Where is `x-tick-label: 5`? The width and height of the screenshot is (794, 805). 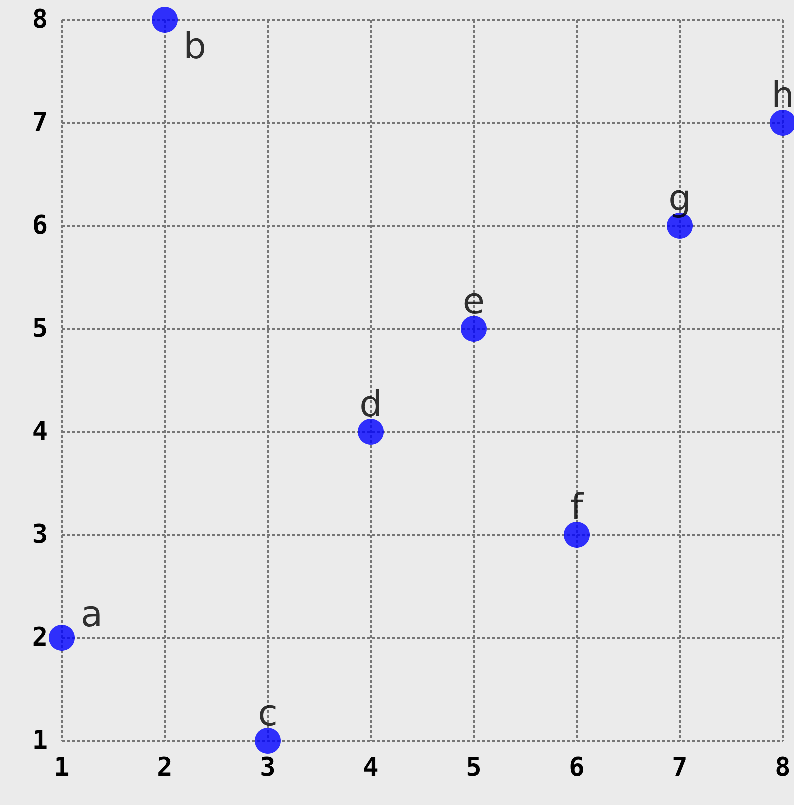
x-tick-label: 5 is located at coordinates (474, 768).